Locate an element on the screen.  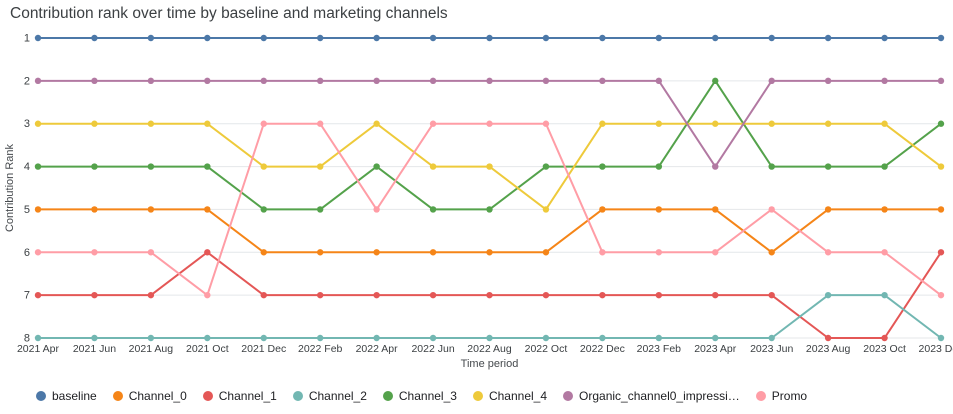
legend-label: Channel_2 is located at coordinates (337, 396).